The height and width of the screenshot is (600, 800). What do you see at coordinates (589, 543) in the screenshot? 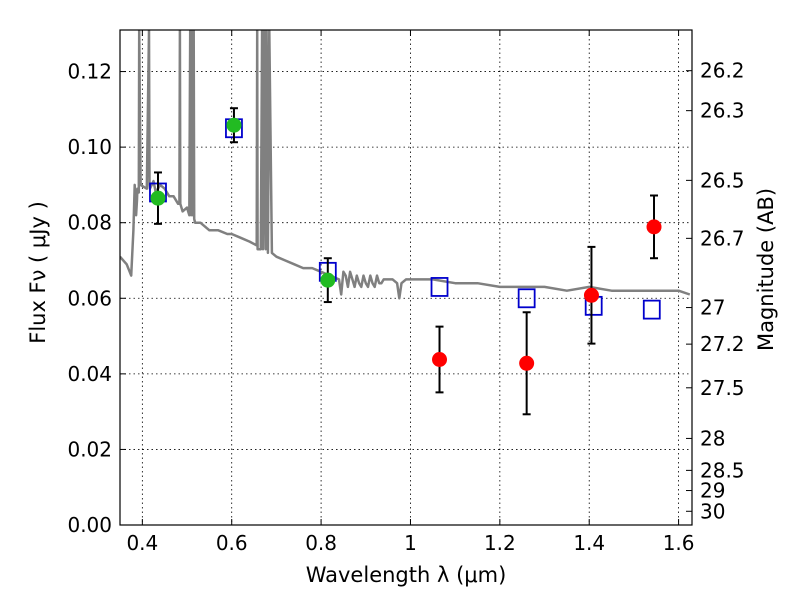
I see `x-tick-label: 1.4` at bounding box center [589, 543].